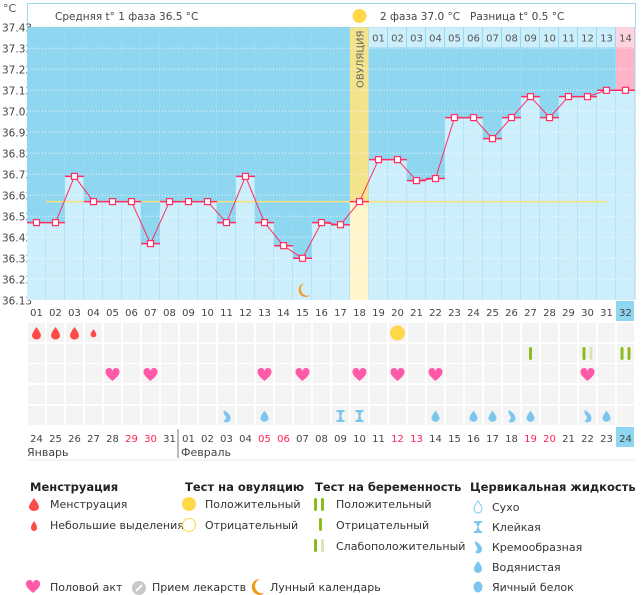  What do you see at coordinates (93, 439) in the screenshot?
I see `calendar-date-label: 27` at bounding box center [93, 439].